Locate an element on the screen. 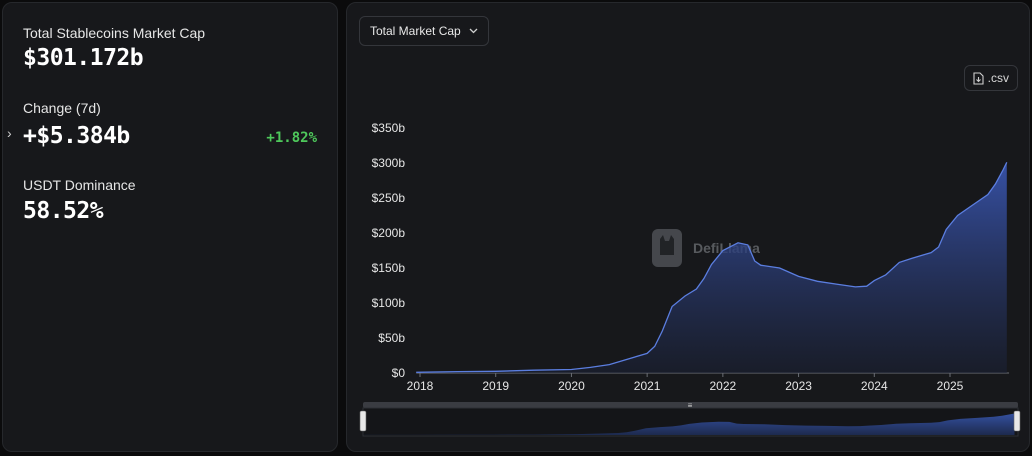  y-tick-label: $150b is located at coordinates (389, 268).